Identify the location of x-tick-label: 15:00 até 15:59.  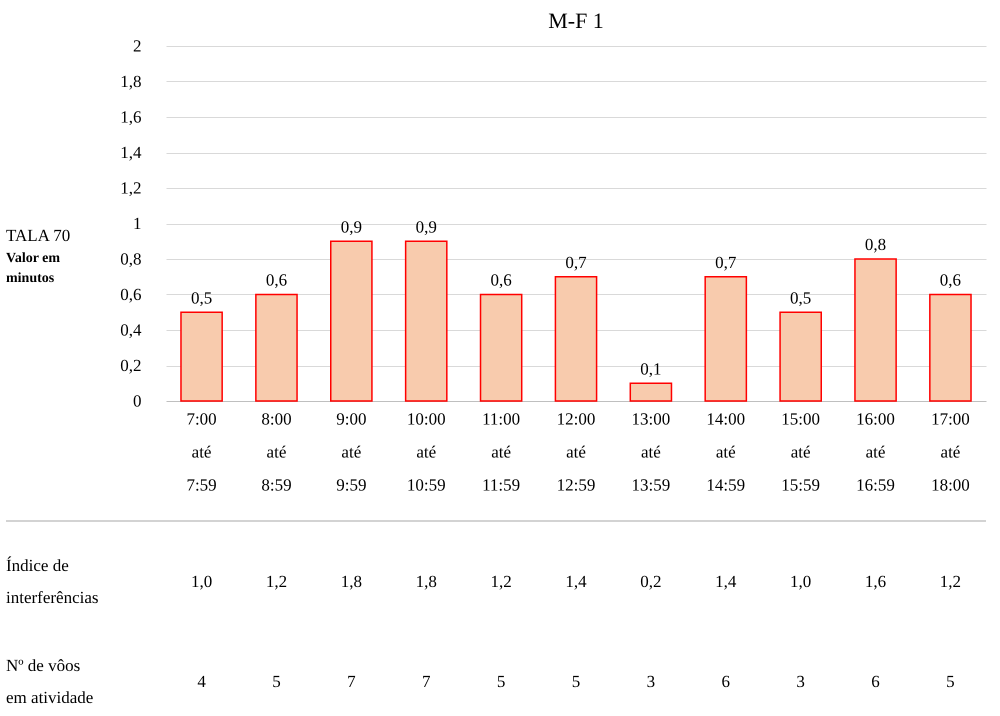
(800, 452).